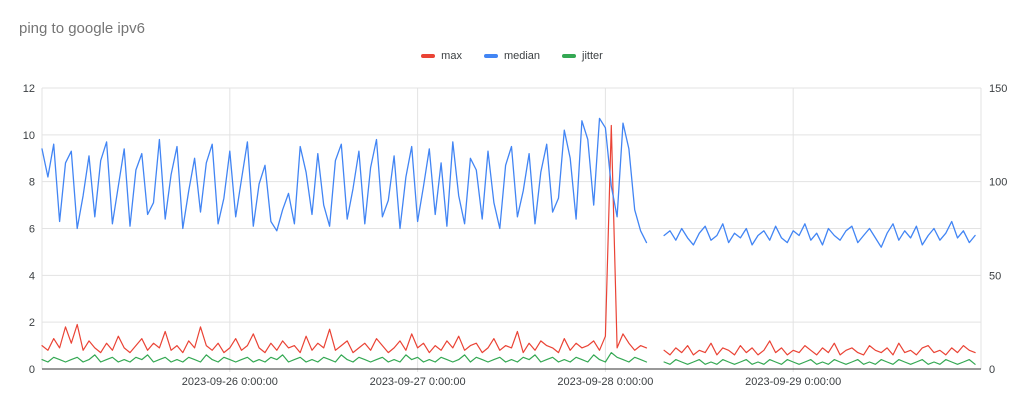  I want to click on y-right-tick-label: 150, so click(998, 89).